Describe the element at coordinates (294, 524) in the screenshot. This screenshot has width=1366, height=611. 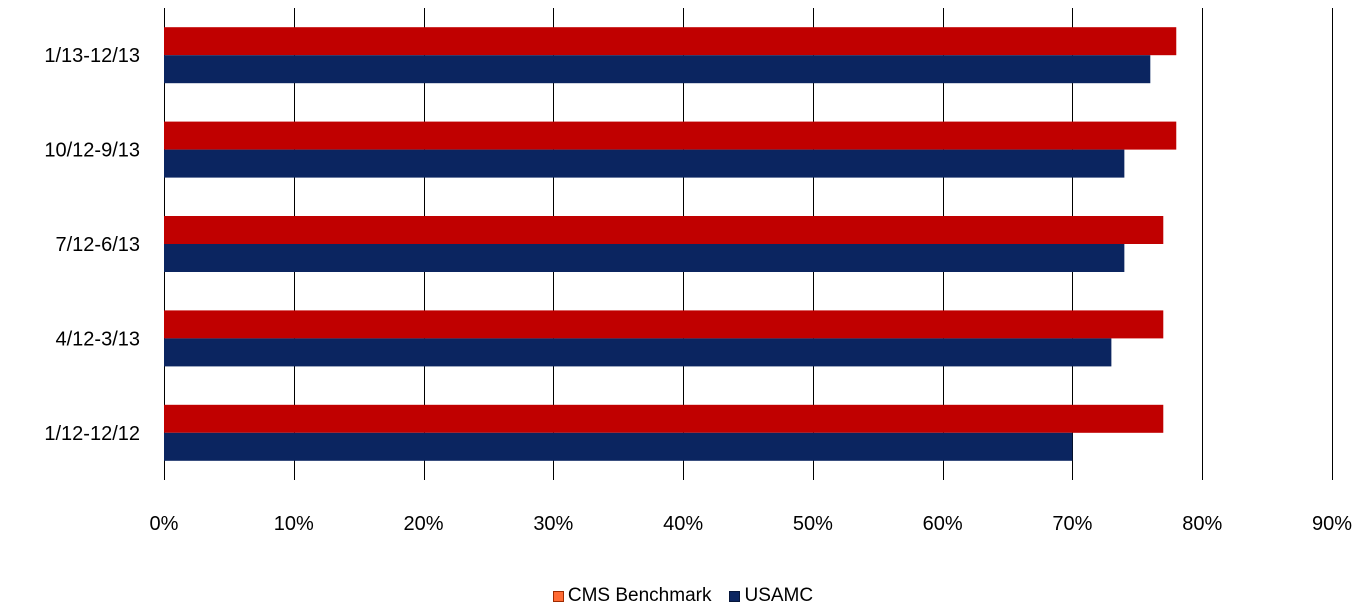
I see `x-tick-label: 10%` at that location.